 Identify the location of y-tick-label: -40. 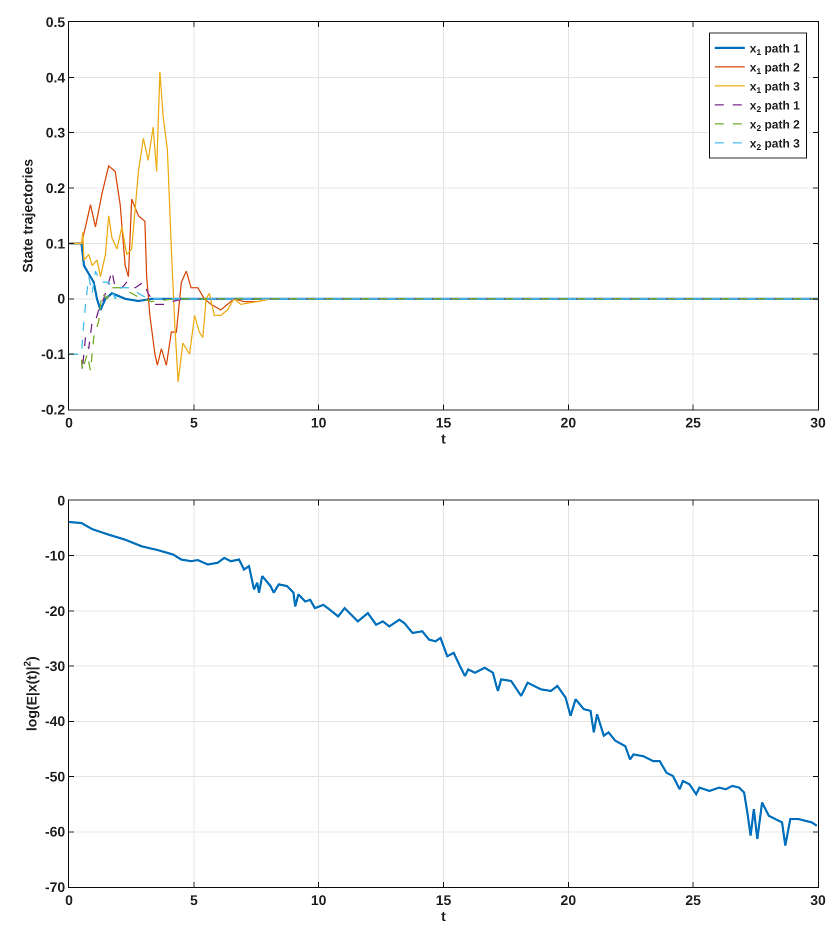
(55, 721).